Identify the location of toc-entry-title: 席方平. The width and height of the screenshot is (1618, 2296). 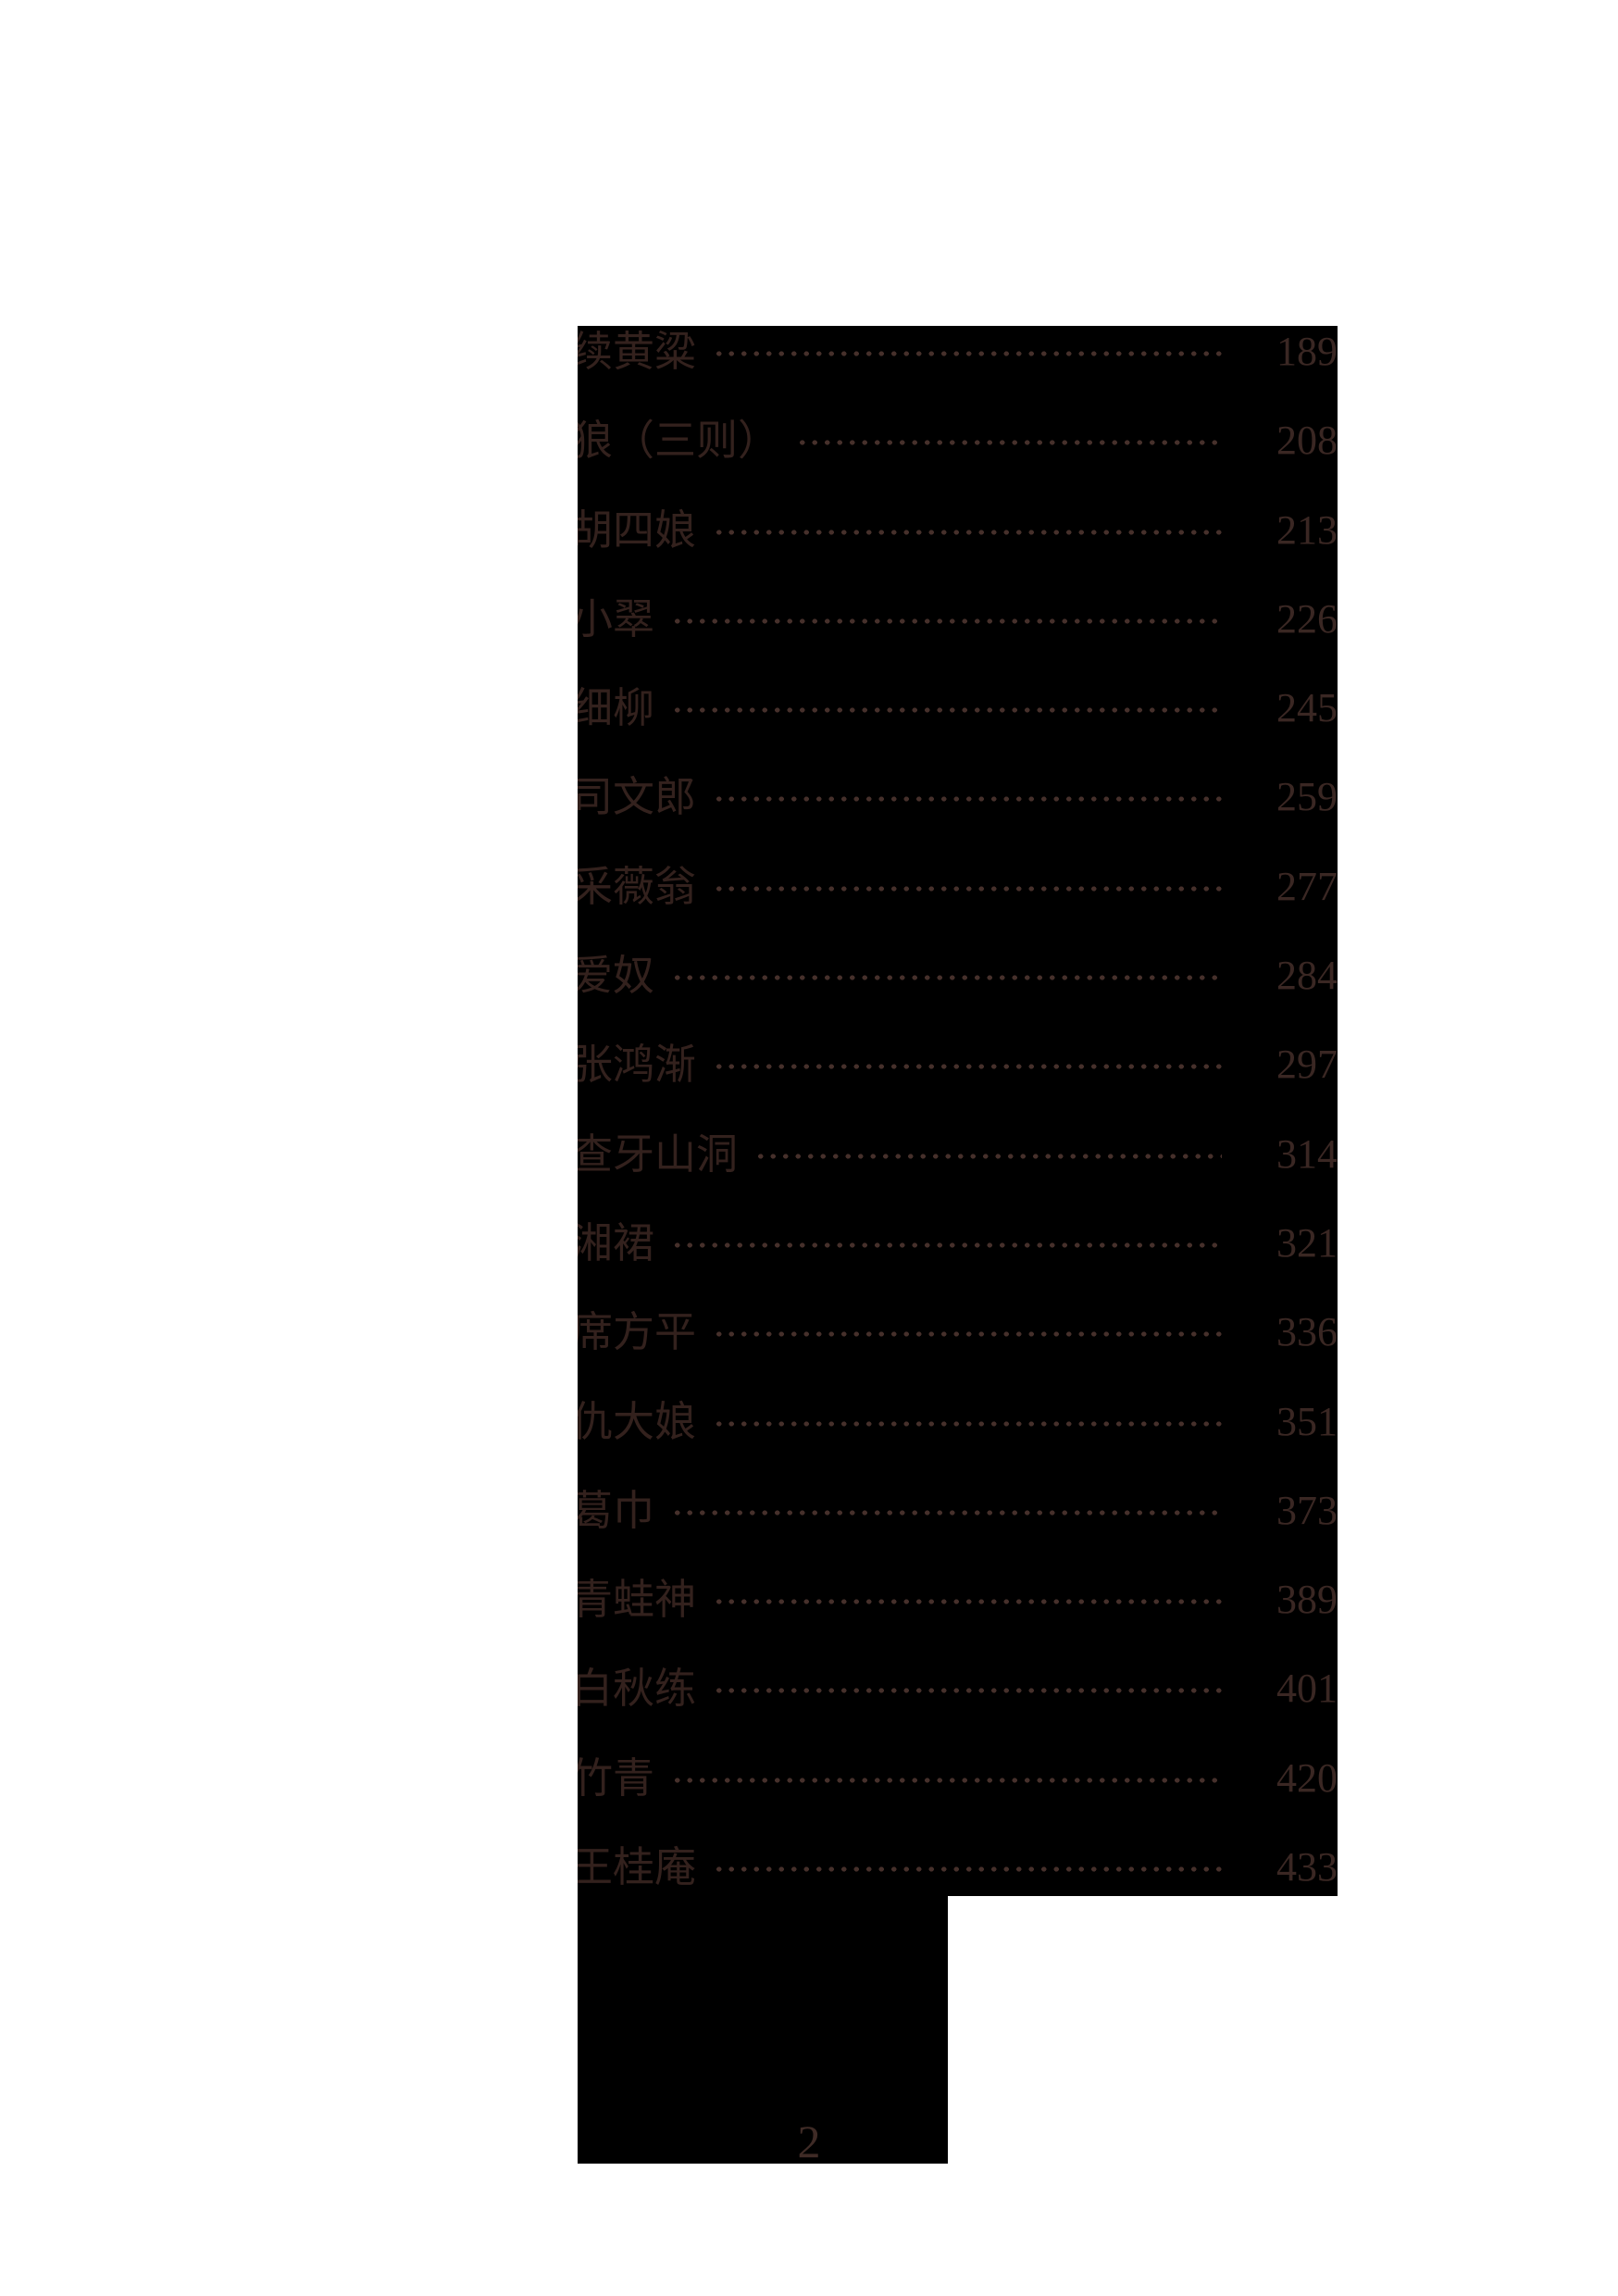
(637, 1332).